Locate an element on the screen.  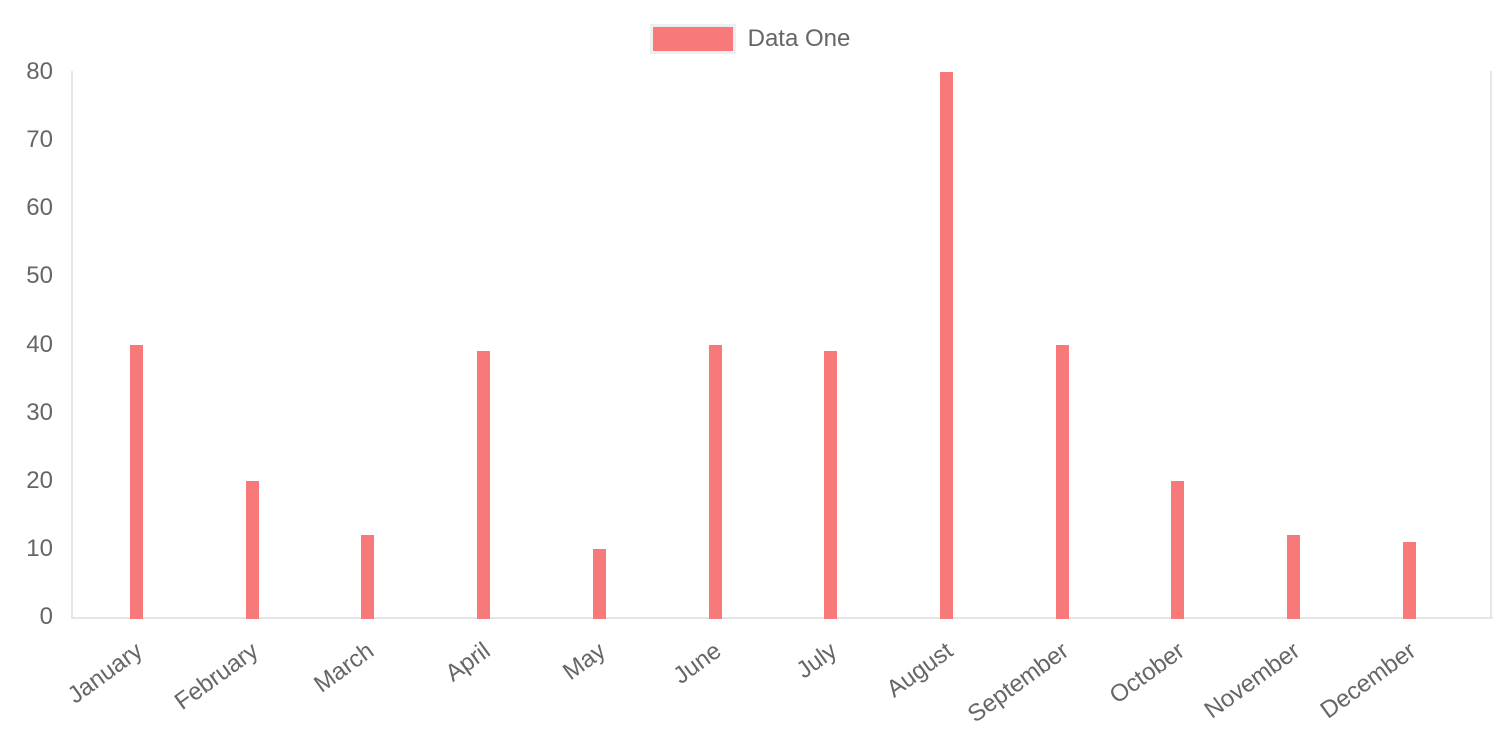
x-tick-label-october: October is located at coordinates (1147, 673).